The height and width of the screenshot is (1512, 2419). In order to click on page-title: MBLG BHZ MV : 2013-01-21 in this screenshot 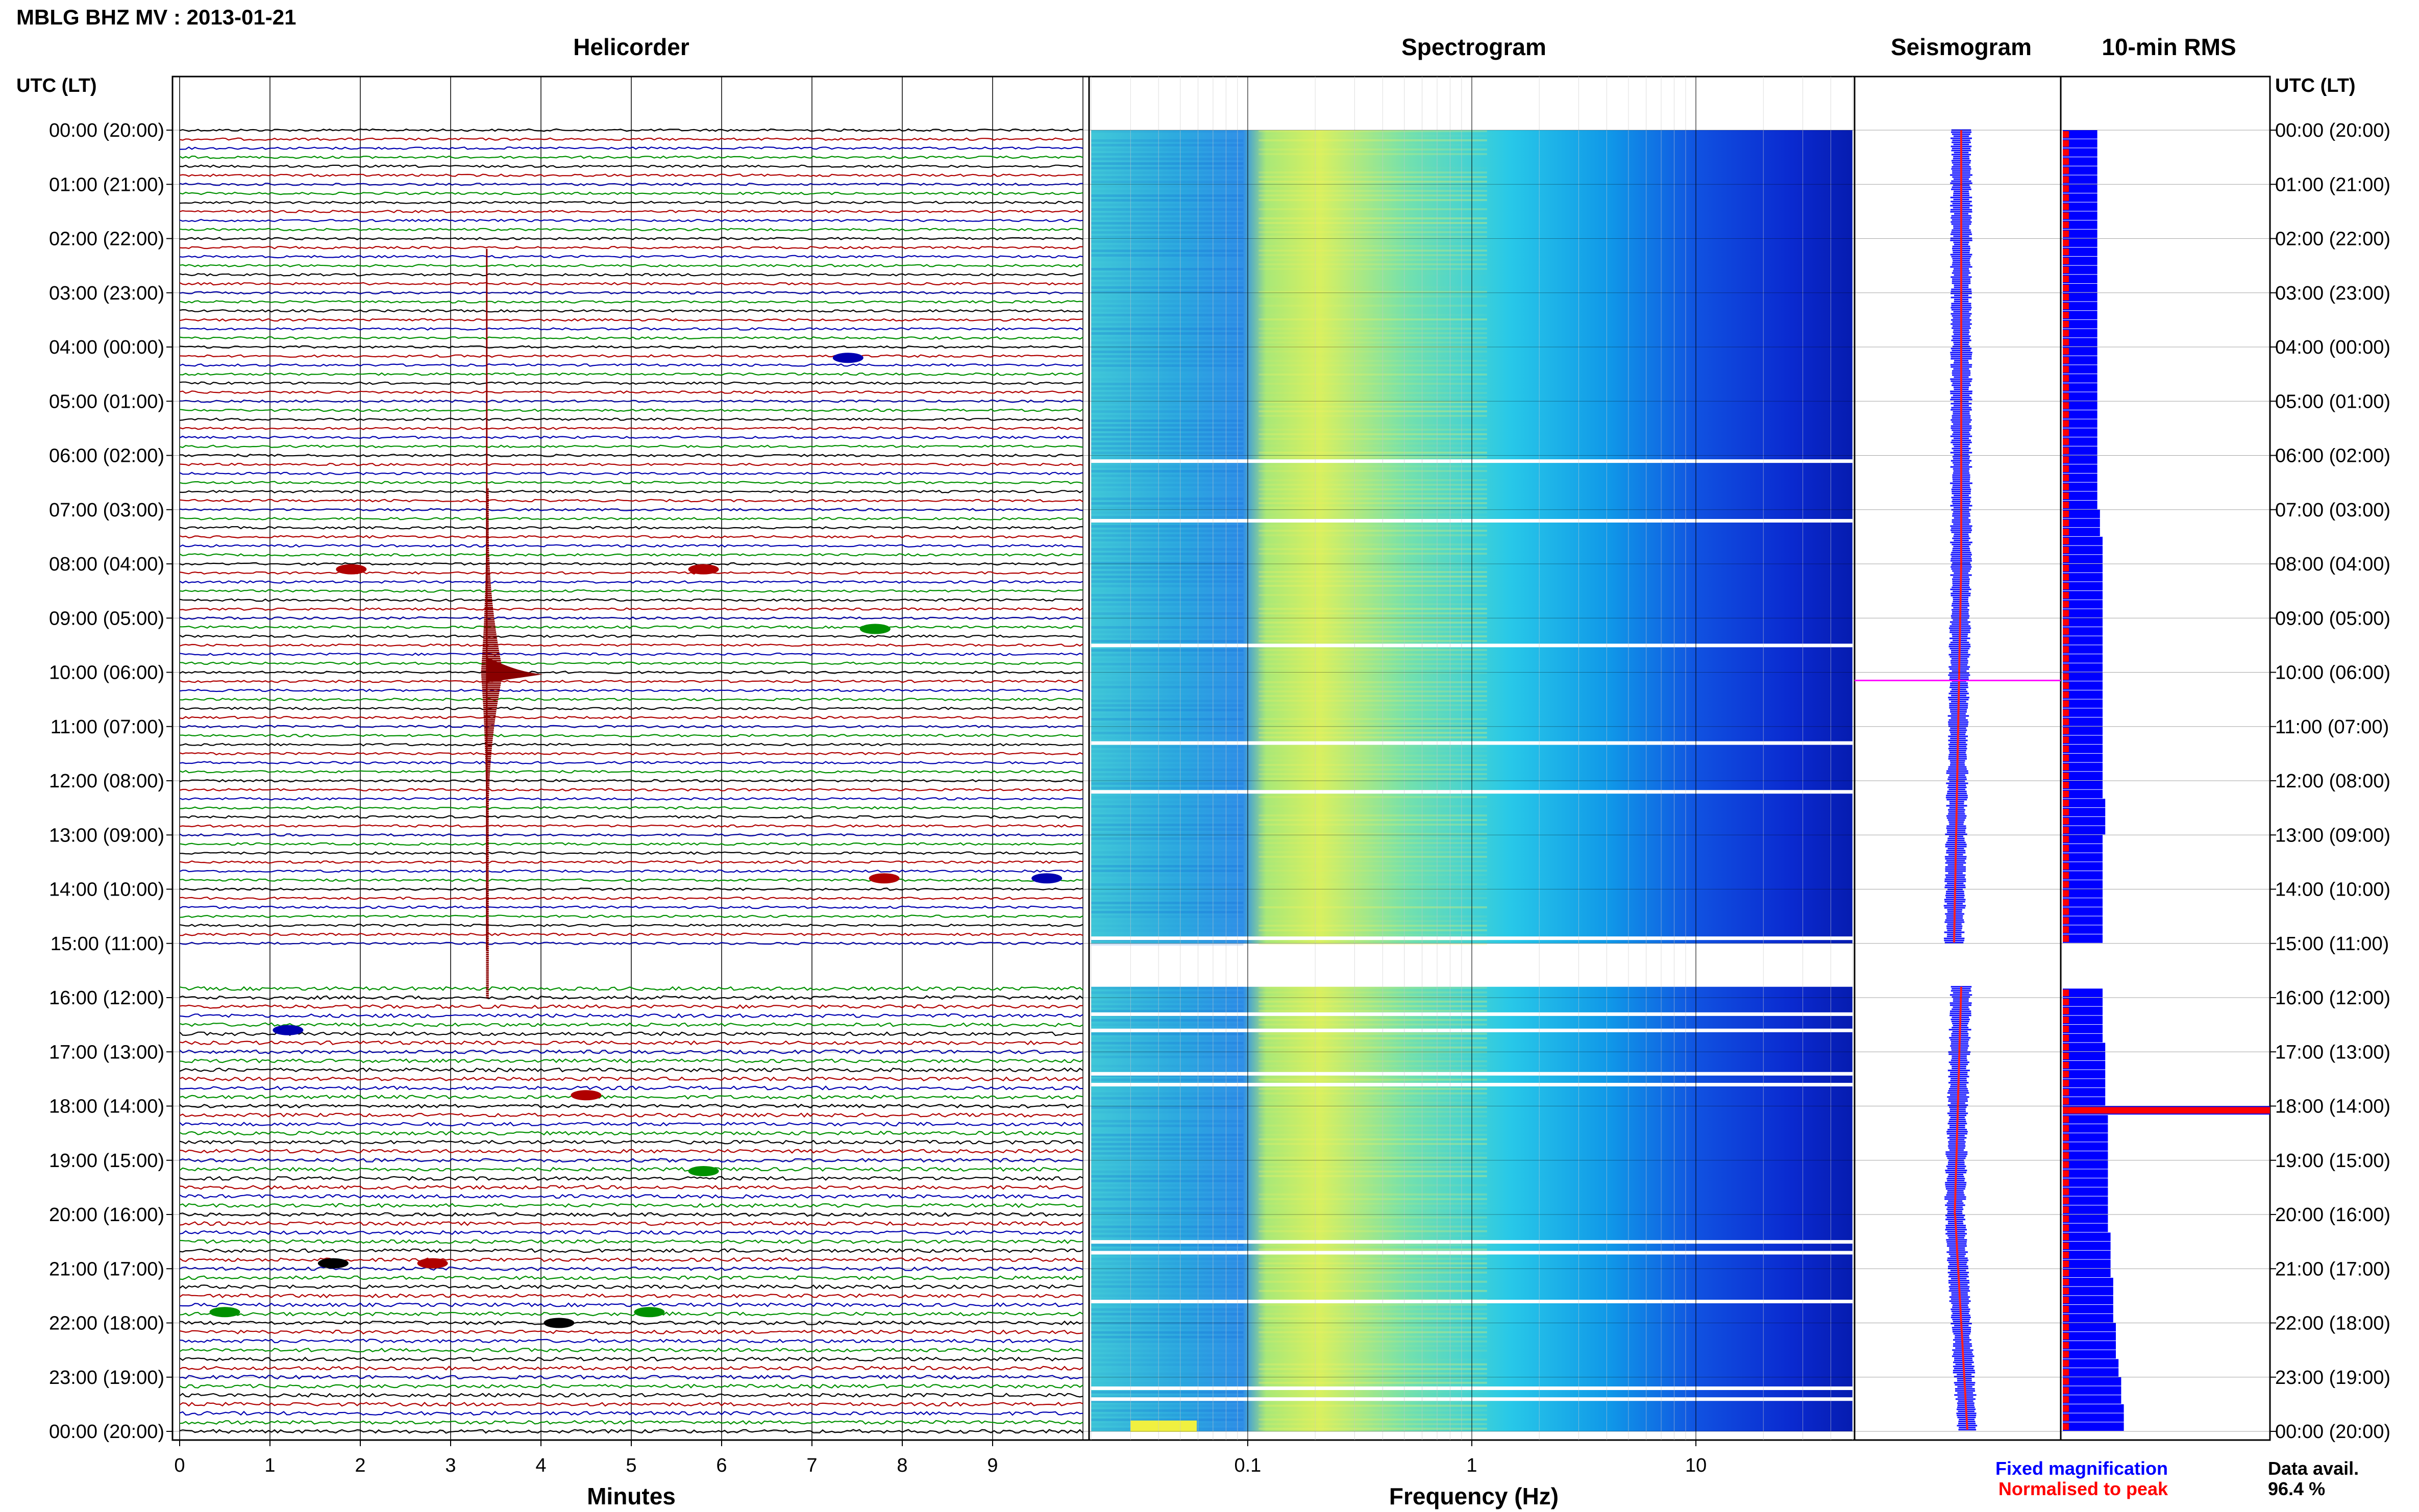, I will do `click(156, 17)`.